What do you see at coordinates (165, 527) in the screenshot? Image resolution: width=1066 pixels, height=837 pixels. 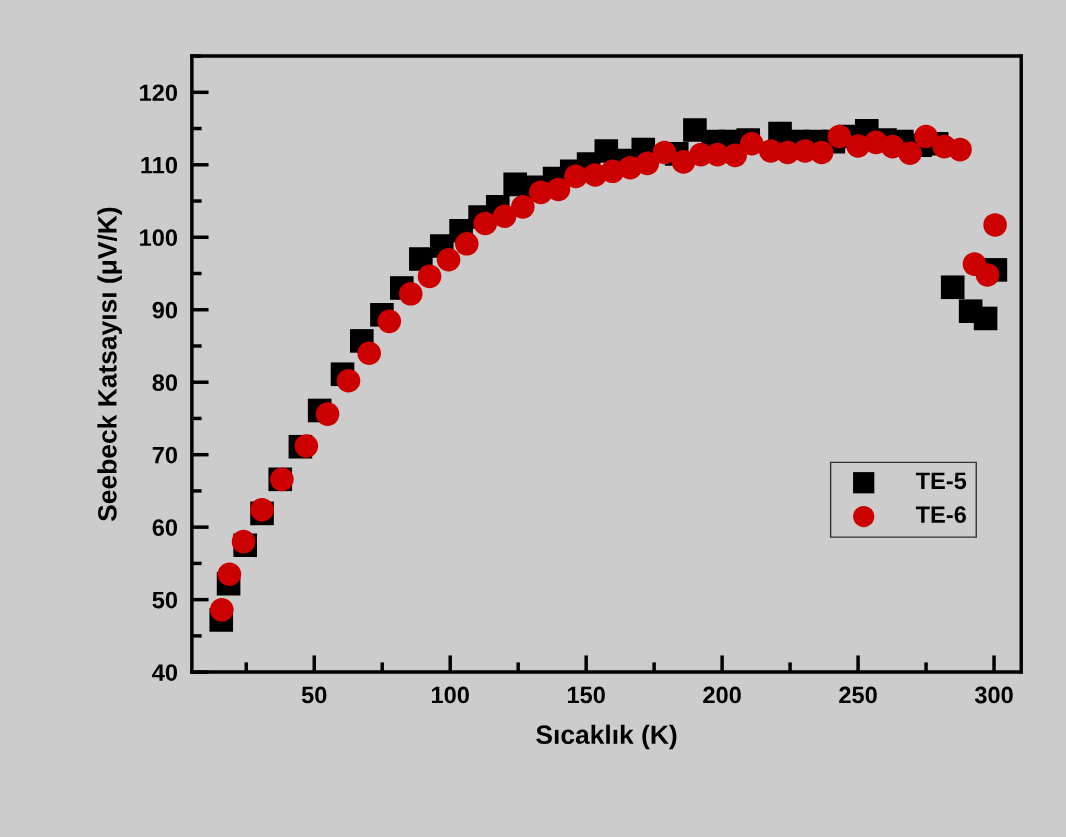 I see `y-tick-label: 60` at bounding box center [165, 527].